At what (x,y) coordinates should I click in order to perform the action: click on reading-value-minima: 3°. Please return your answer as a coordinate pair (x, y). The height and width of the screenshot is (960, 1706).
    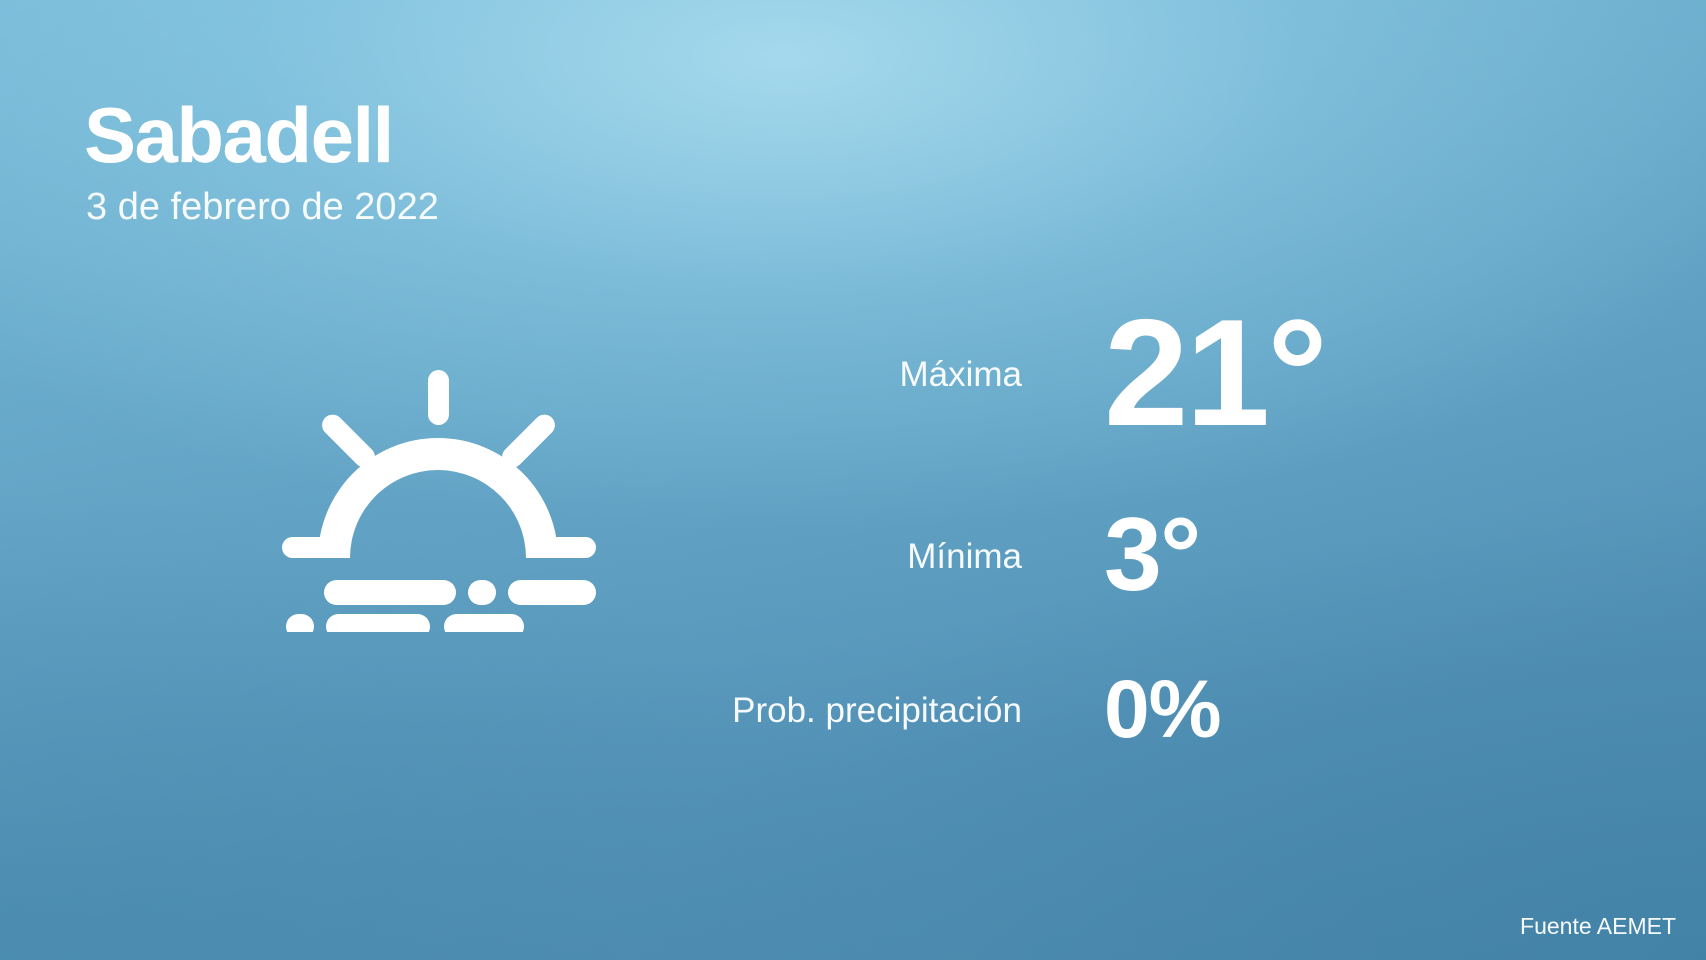
    Looking at the image, I should click on (1152, 555).